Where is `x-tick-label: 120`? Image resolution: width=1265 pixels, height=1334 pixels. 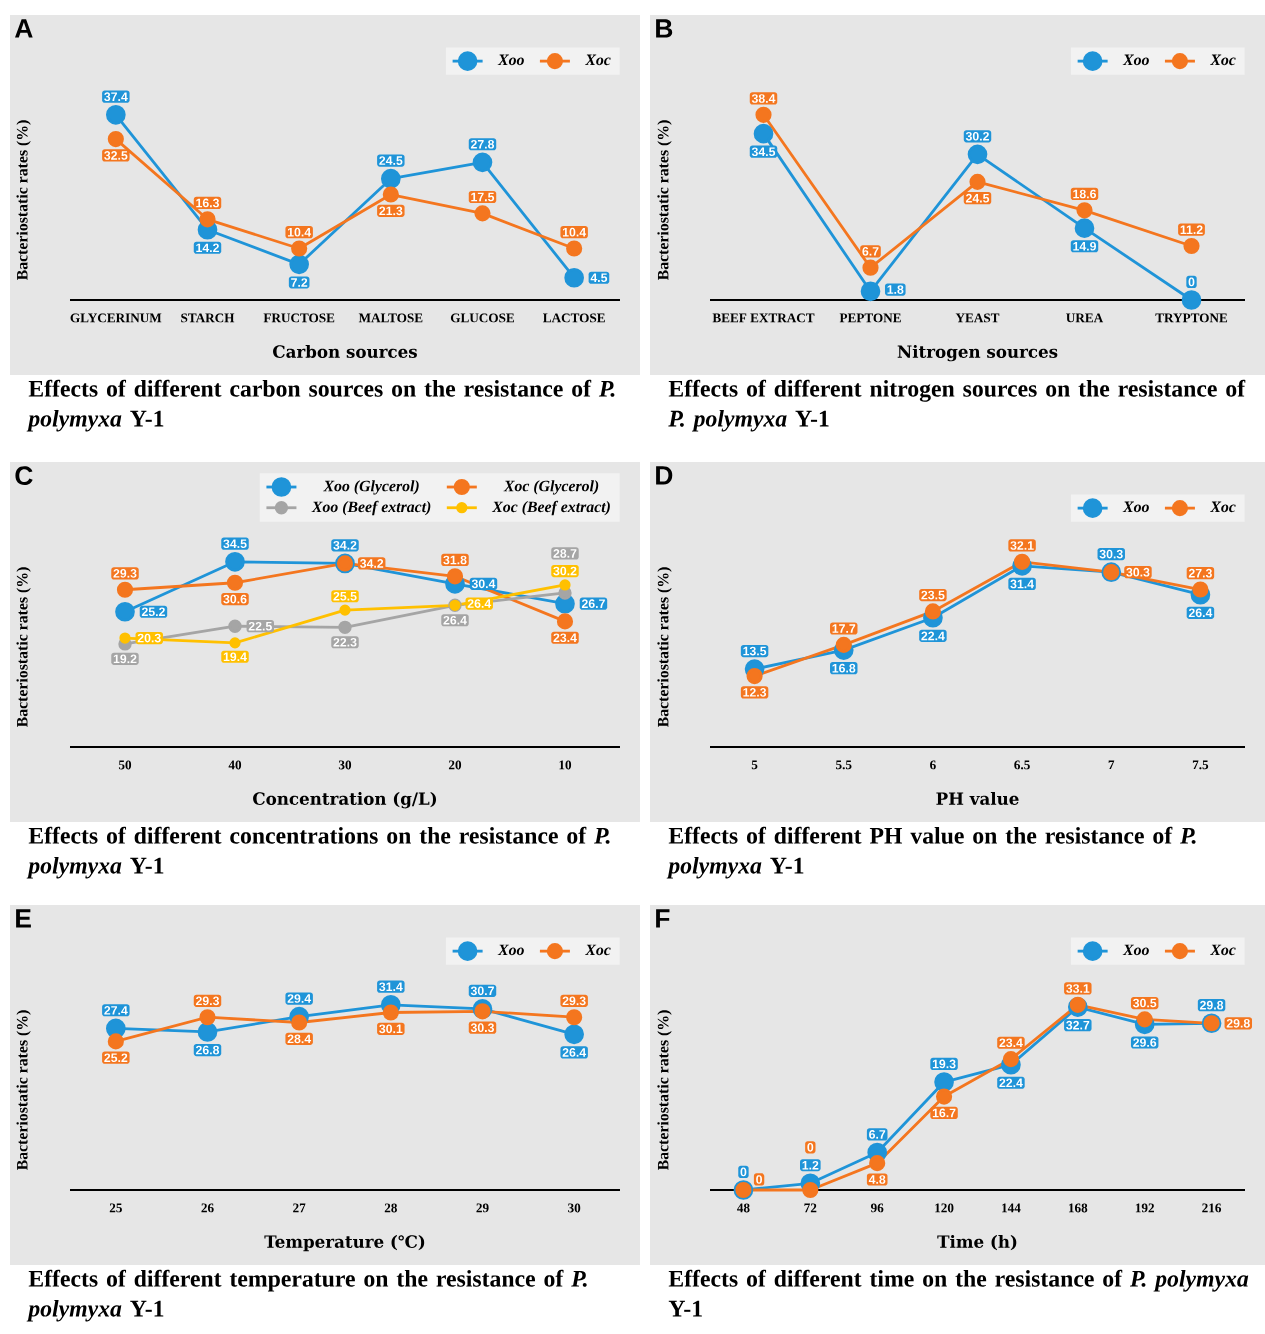 x-tick-label: 120 is located at coordinates (944, 1208).